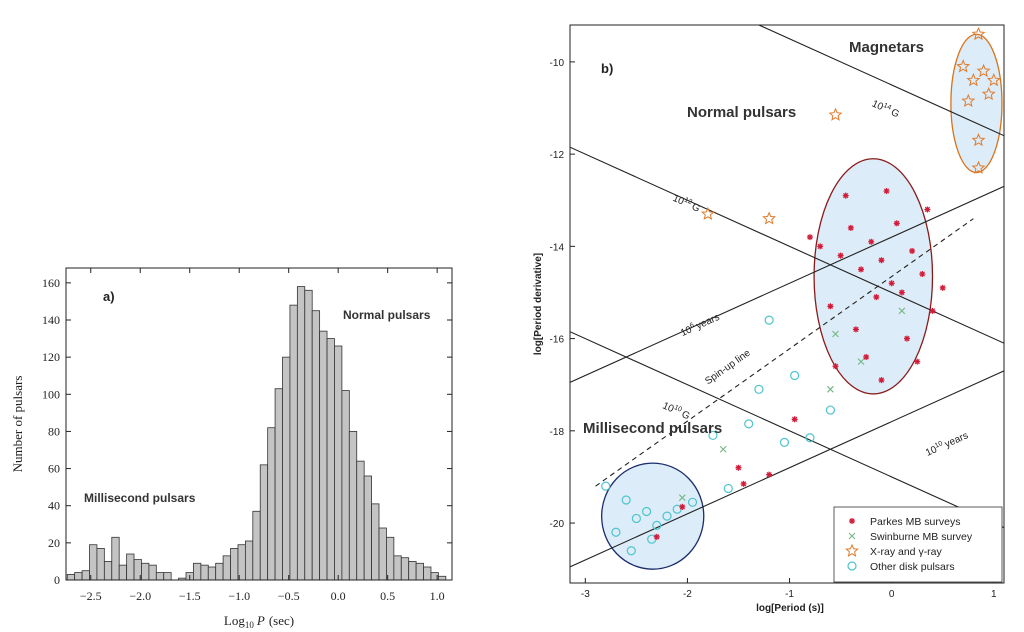 The width and height of the screenshot is (1024, 632). Describe the element at coordinates (91, 596) in the screenshot. I see `histogram-x-tick-label: −2.5` at that location.